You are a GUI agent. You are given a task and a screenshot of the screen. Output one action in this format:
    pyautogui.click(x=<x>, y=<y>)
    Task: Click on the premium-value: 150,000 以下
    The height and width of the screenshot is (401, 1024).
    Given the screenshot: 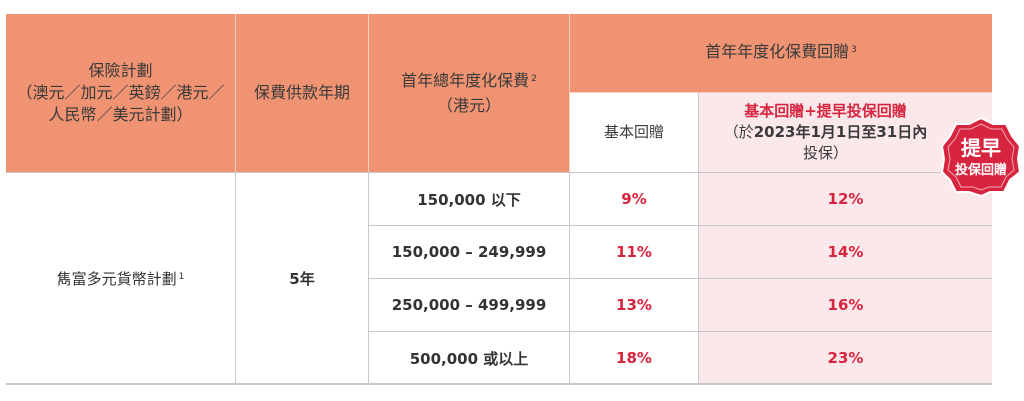 What is the action you would take?
    pyautogui.click(x=469, y=199)
    